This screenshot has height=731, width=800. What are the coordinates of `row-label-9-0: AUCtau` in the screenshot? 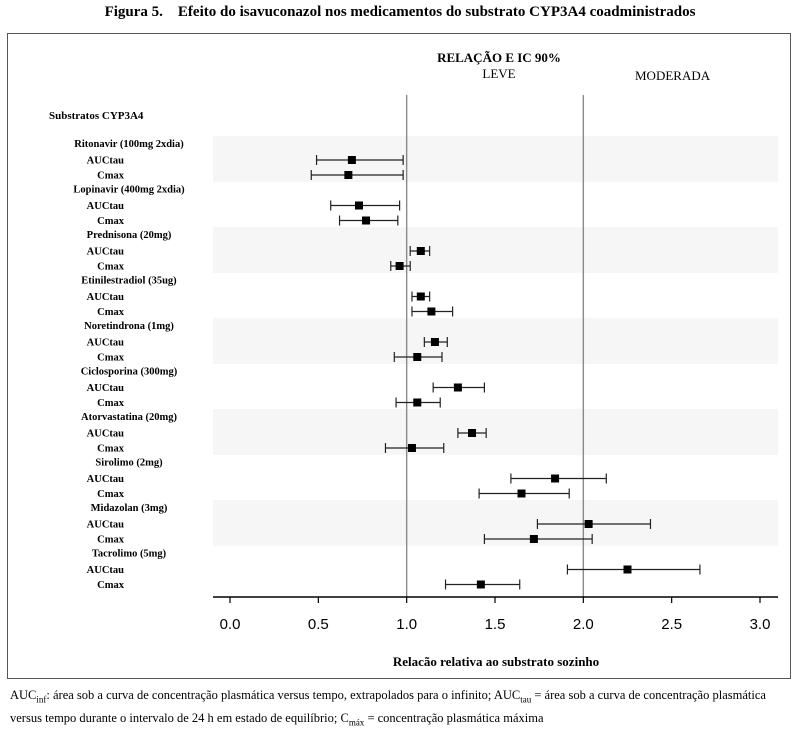 It's located at (105, 570).